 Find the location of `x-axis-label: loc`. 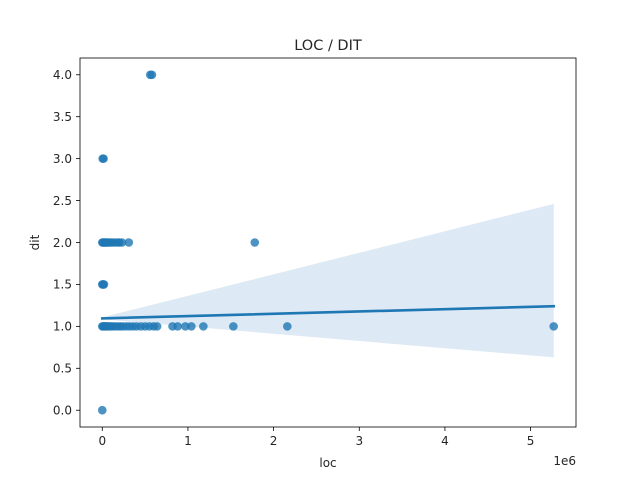

x-axis-label: loc is located at coordinates (327, 463).